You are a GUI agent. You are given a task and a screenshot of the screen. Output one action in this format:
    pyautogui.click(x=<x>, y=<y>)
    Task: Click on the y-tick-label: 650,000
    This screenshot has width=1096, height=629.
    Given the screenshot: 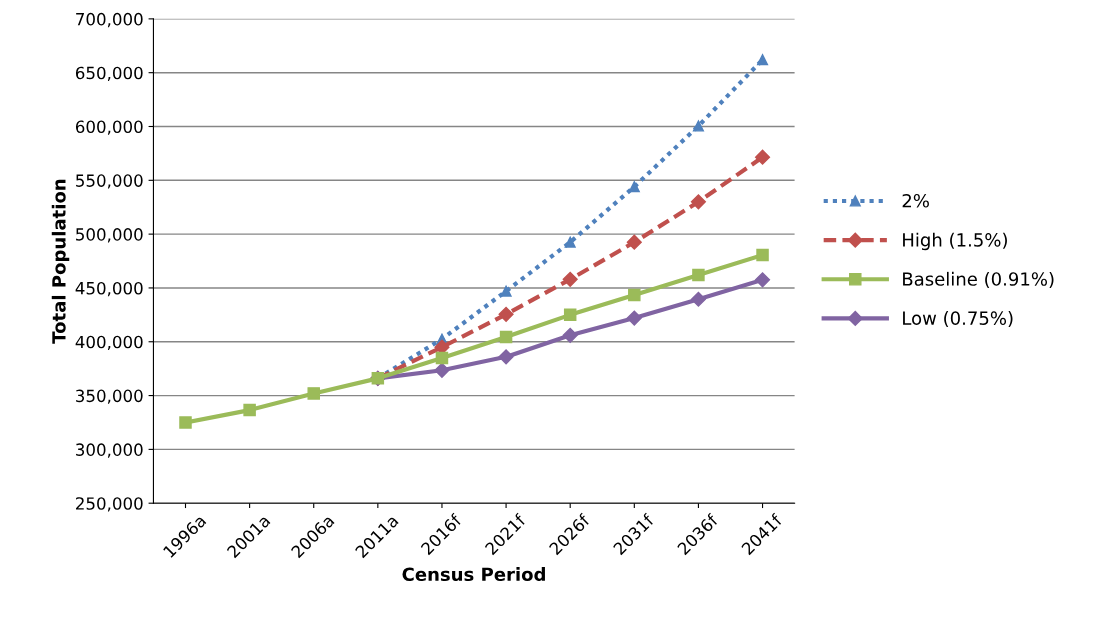 What is the action you would take?
    pyautogui.click(x=109, y=73)
    